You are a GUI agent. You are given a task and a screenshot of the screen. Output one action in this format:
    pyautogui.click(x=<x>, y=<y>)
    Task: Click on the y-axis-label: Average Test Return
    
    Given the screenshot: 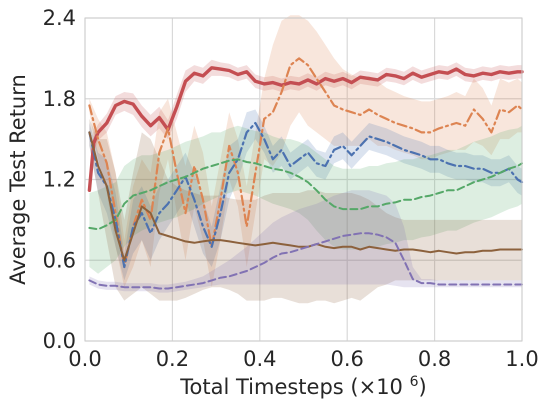 What is the action you would take?
    pyautogui.click(x=18, y=179)
    